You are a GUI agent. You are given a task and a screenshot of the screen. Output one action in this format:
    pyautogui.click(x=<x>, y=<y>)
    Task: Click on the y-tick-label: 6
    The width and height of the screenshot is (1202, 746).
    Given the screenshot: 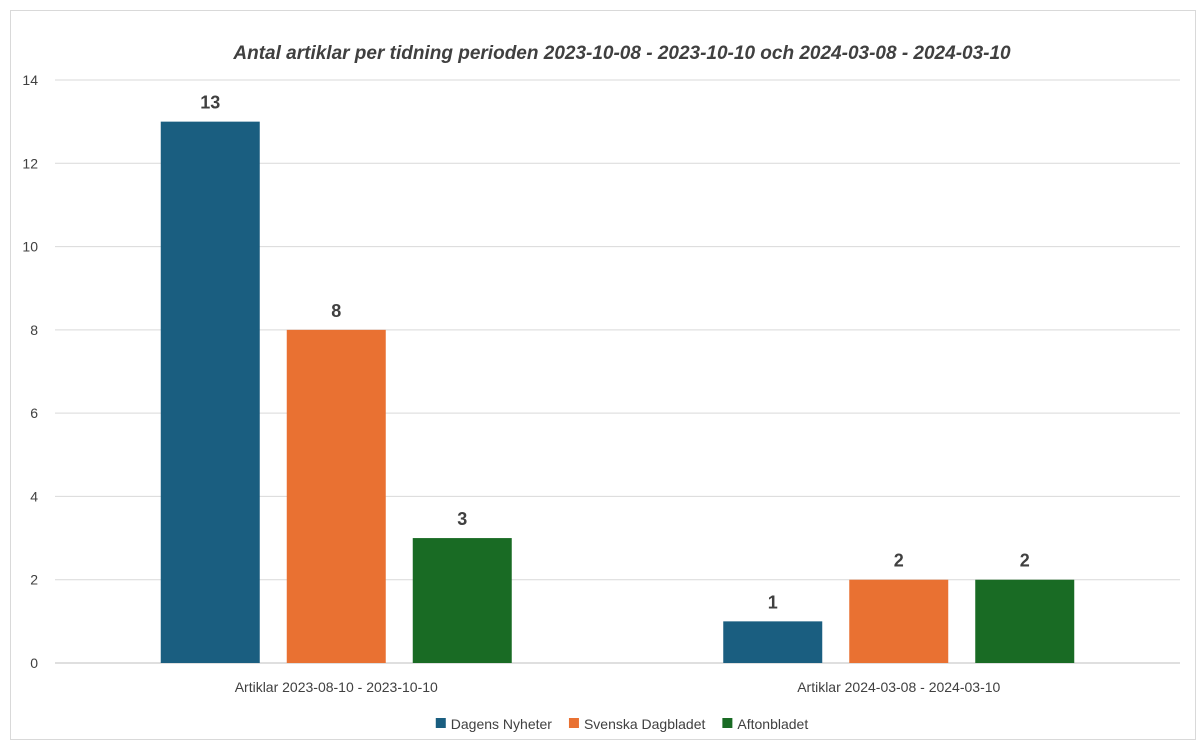 What is the action you would take?
    pyautogui.click(x=34, y=413)
    